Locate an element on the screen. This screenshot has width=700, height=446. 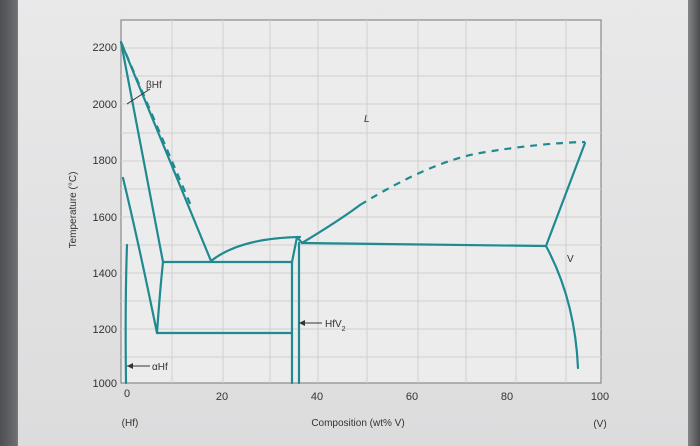
phase-label-beta-hf: βHf is located at coordinates (154, 85).